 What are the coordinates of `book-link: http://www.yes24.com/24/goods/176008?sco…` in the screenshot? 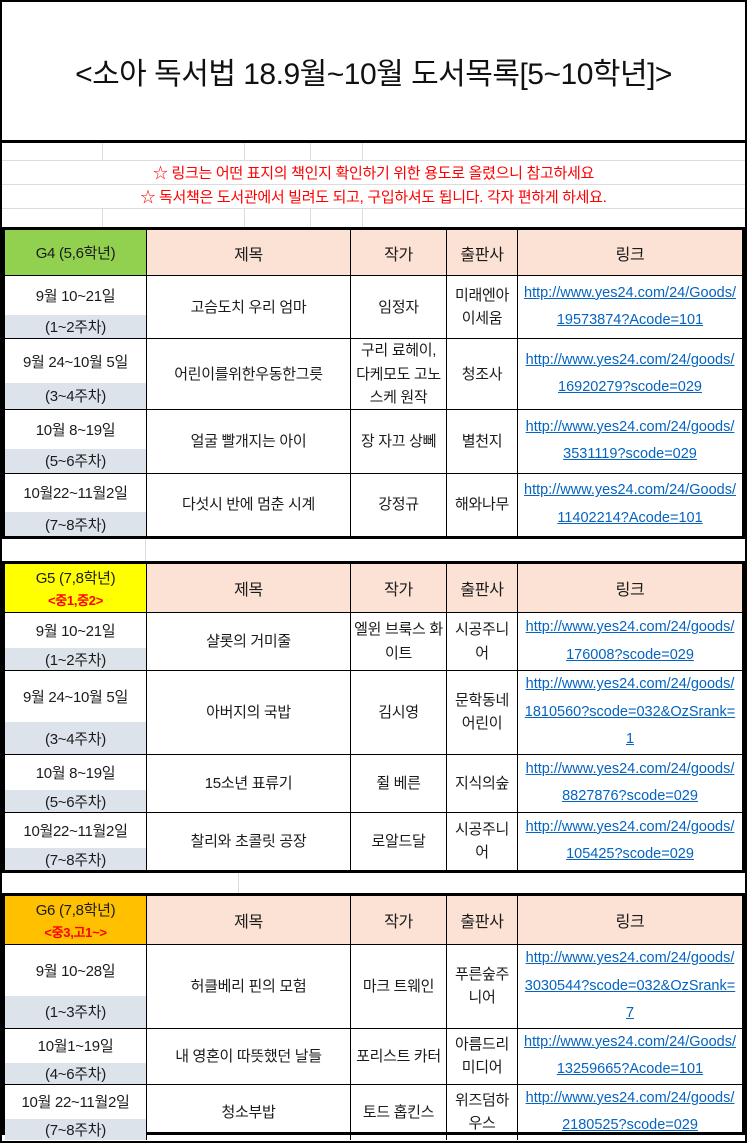 It's located at (630, 641).